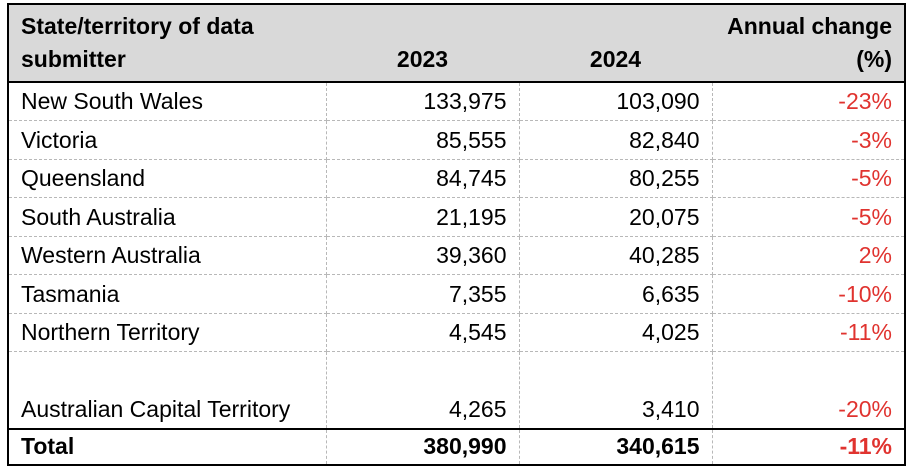 This screenshot has height=468, width=910. I want to click on cell-2023: 85,555, so click(423, 140).